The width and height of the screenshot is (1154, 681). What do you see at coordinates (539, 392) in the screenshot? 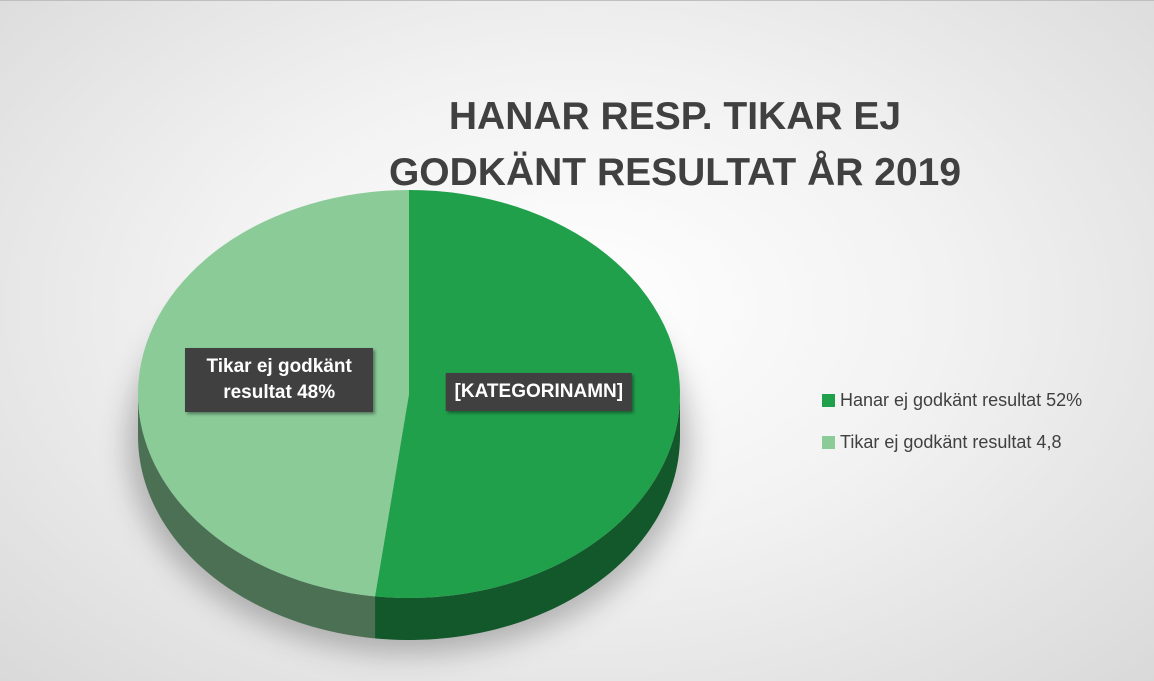
I see `data-label: [KATEGORINAMN]` at bounding box center [539, 392].